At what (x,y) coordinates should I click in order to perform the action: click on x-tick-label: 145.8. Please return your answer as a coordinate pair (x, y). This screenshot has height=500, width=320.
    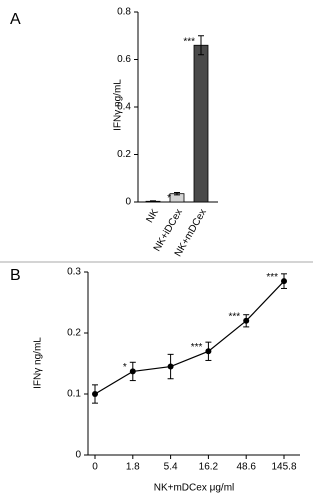
    Looking at the image, I should click on (283, 467).